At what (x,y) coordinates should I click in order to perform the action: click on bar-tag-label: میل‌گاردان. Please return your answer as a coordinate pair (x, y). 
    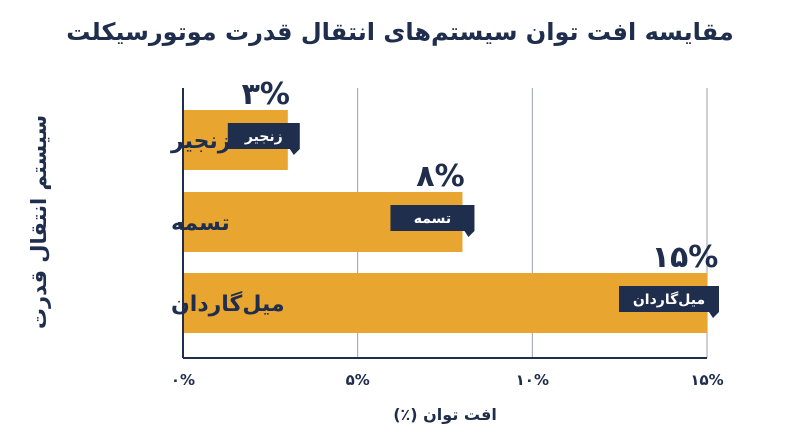
    Looking at the image, I should click on (669, 299).